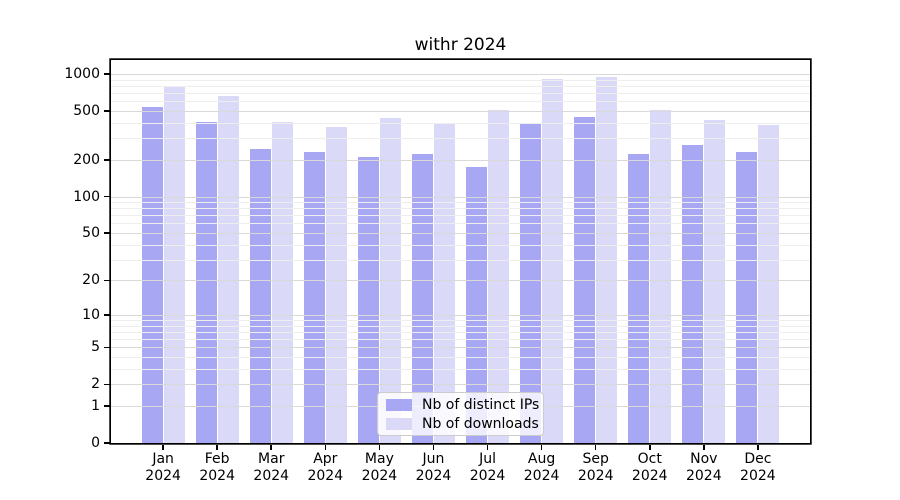 This screenshot has width=900, height=500. I want to click on y-axis-tick-label-10: 10, so click(91, 314).